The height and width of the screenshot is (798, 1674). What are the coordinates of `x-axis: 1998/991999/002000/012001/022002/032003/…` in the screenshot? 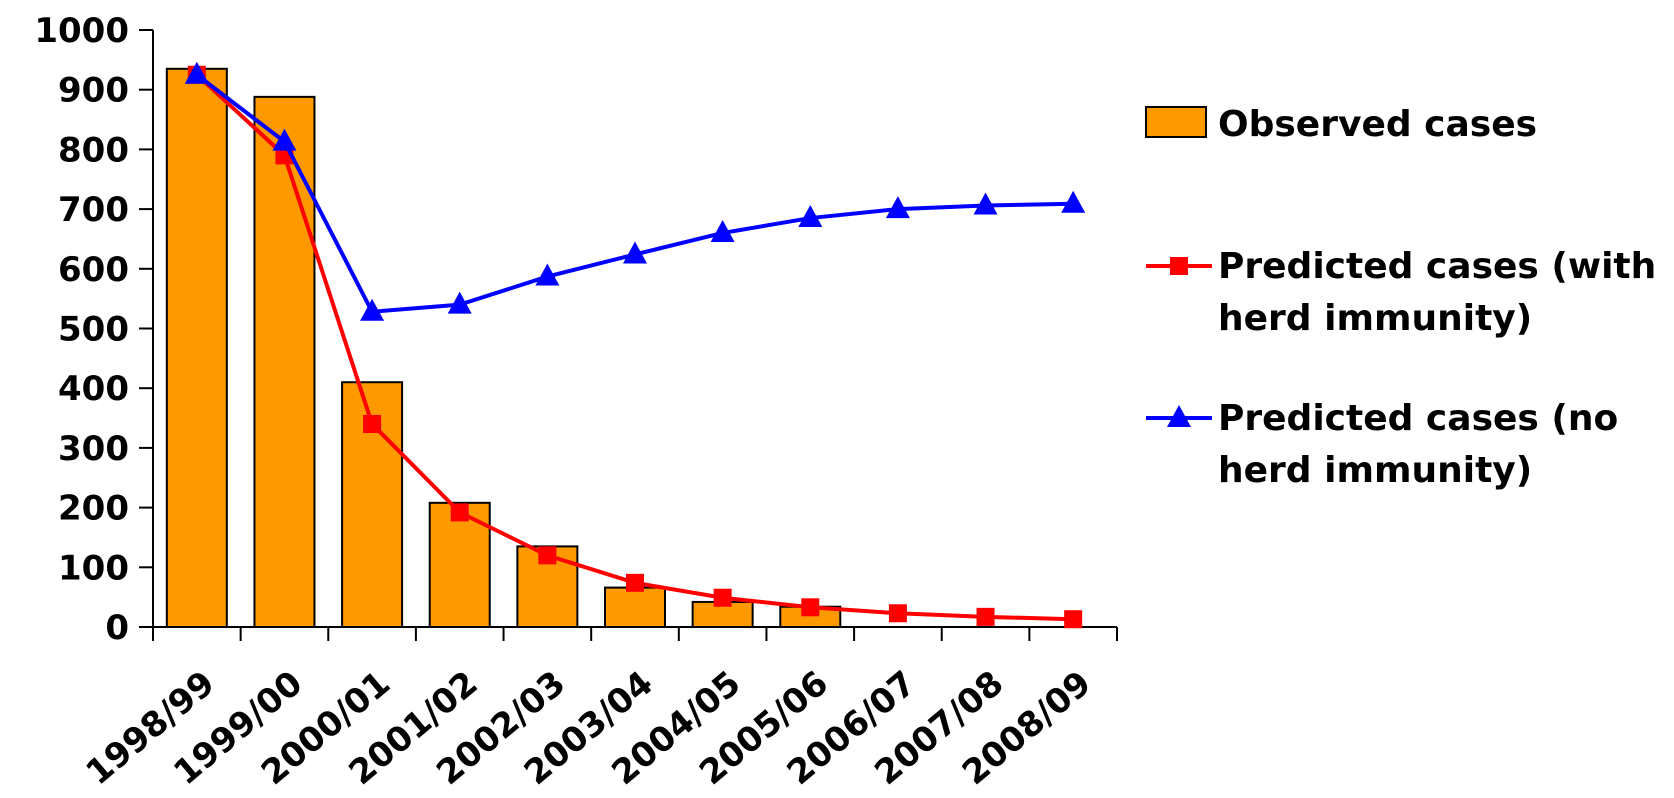 It's located at (598, 709).